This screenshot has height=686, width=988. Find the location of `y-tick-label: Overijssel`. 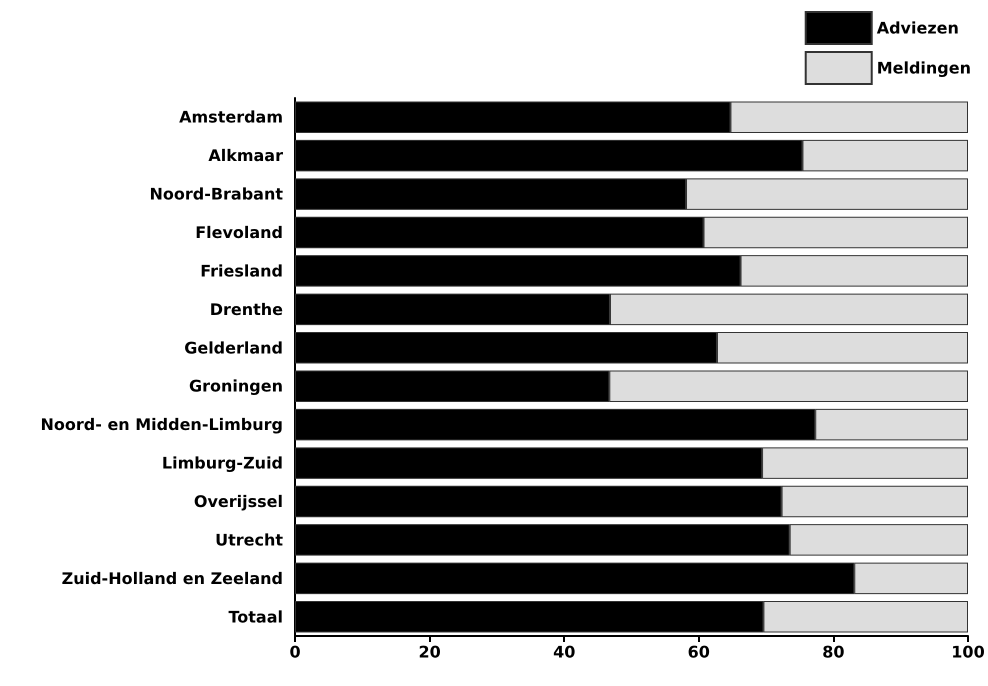

y-tick-label: Overijssel is located at coordinates (238, 501).